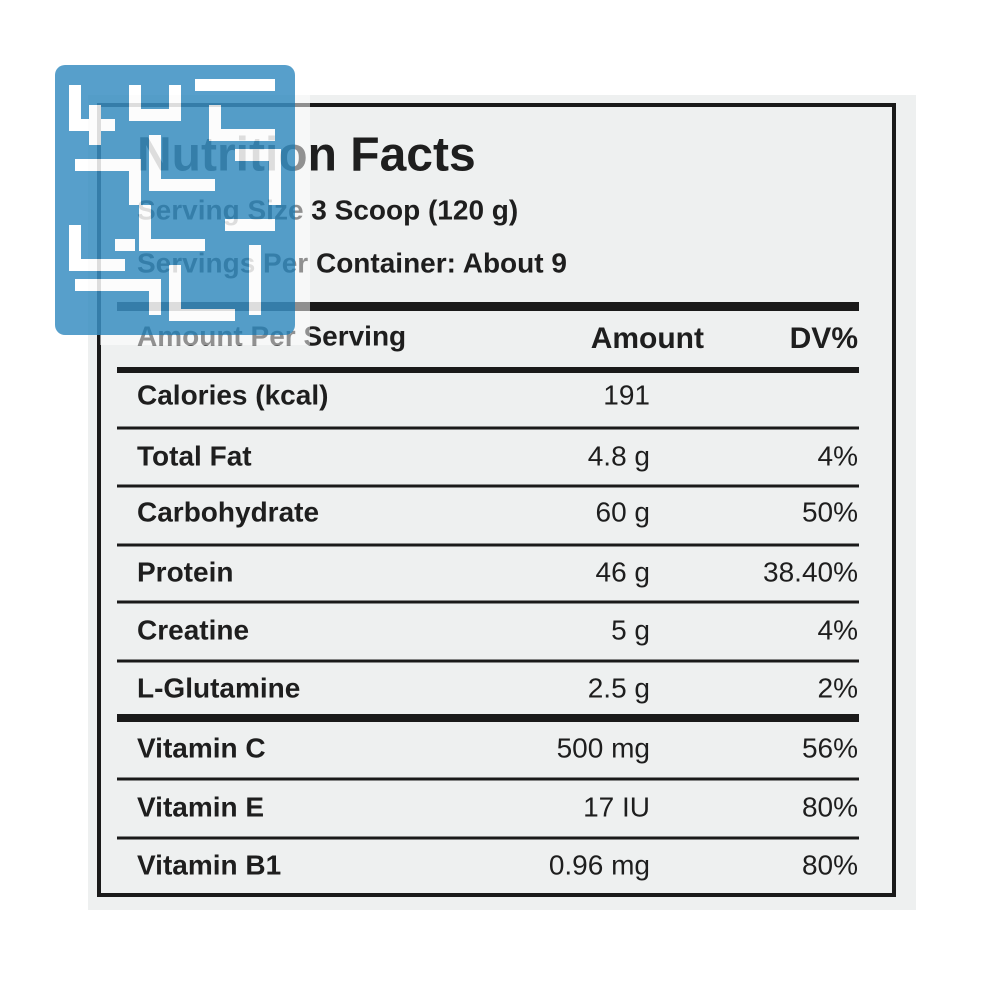 Image resolution: width=1000 pixels, height=1000 pixels. Describe the element at coordinates (201, 747) in the screenshot. I see `nutrient-name: Vitamin C` at that location.